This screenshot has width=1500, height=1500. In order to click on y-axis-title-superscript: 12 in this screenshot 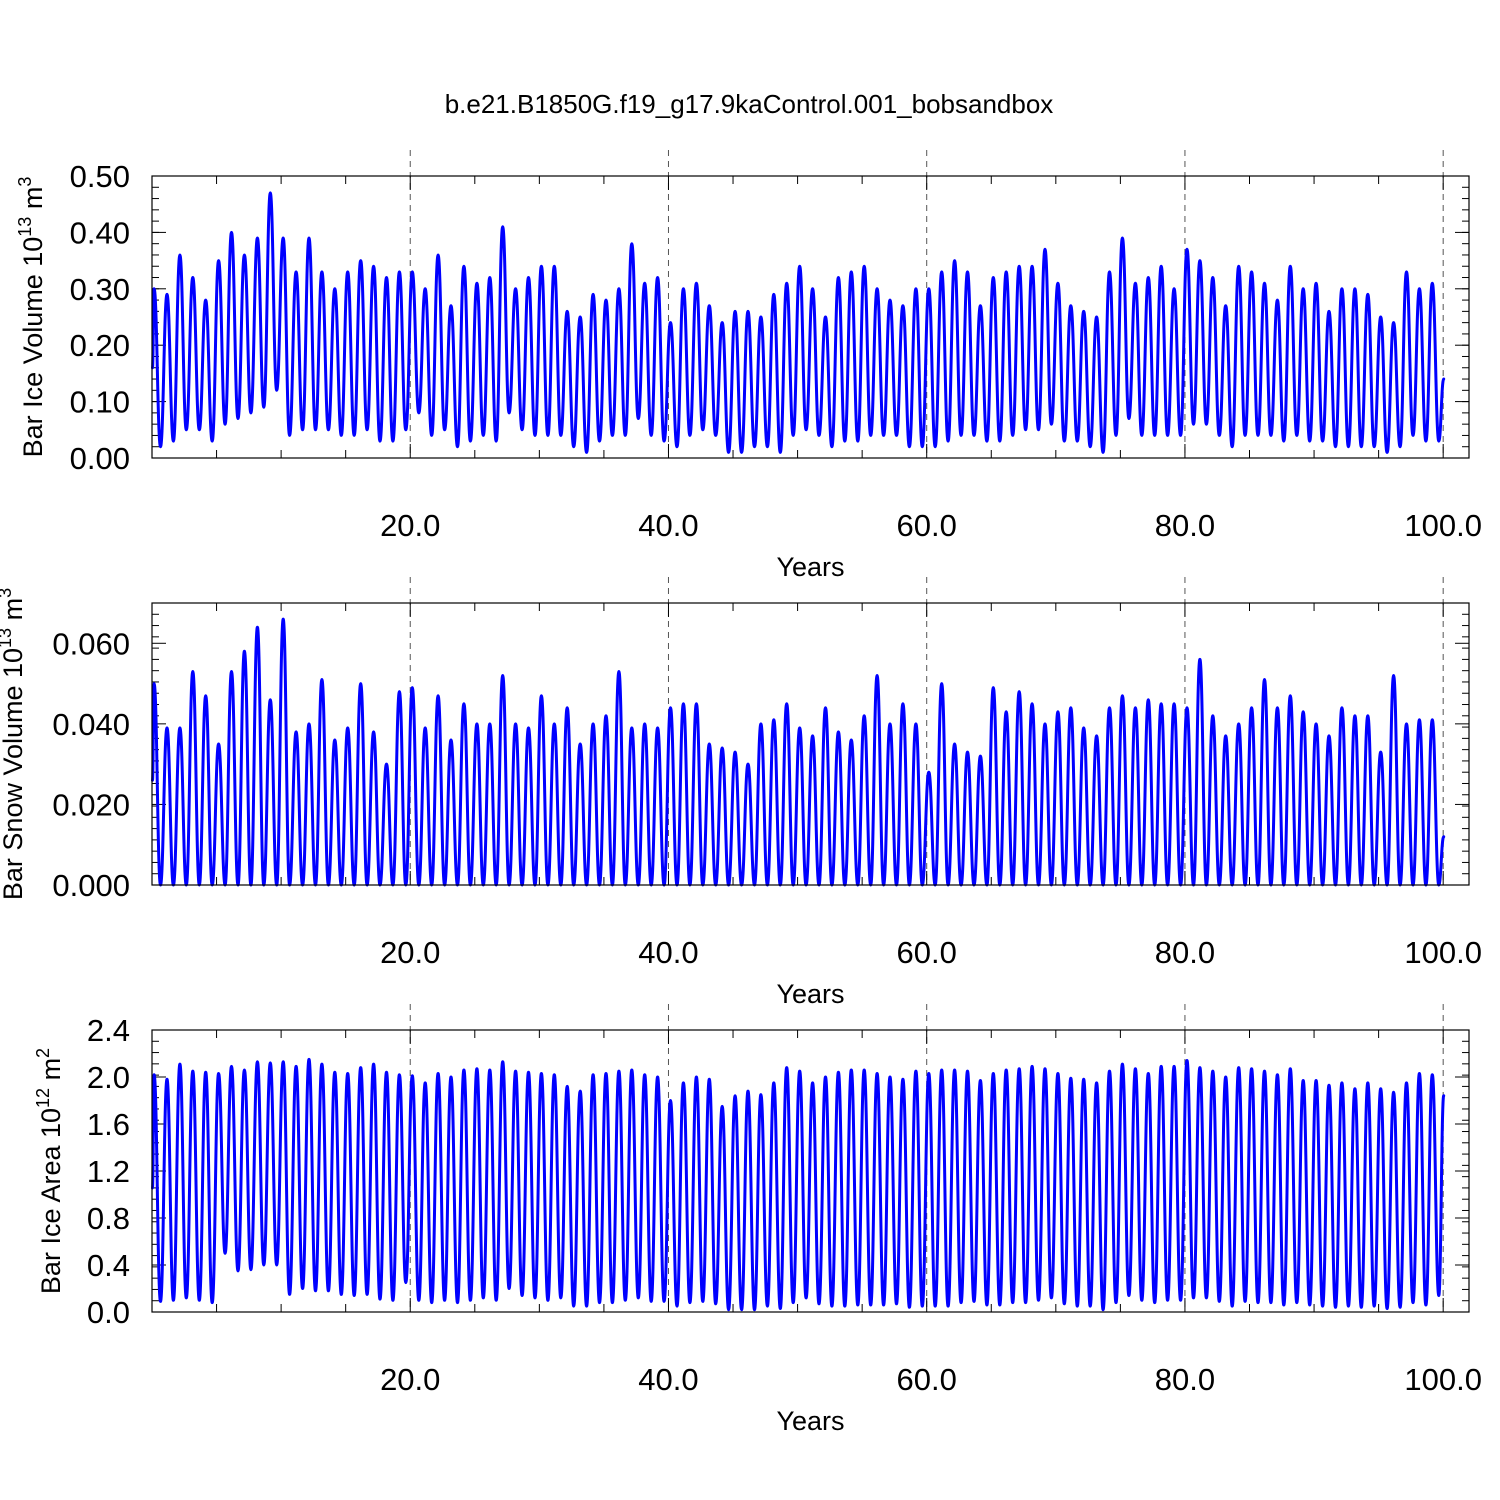, I will do `click(43, 1098)`.